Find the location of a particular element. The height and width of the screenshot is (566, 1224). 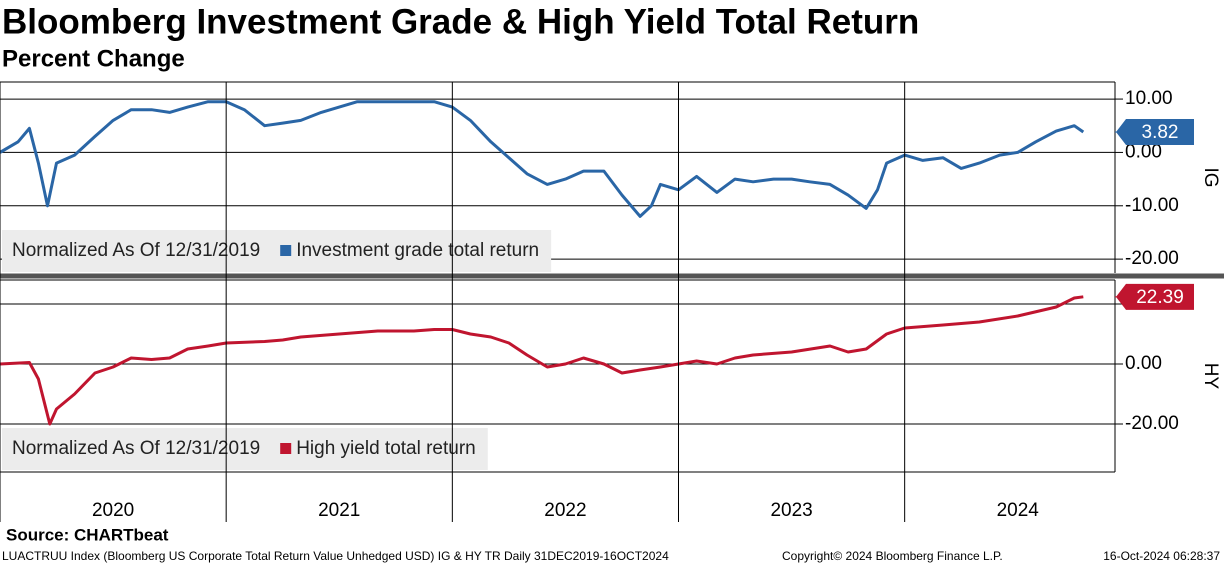

x-tick-label: 2024 is located at coordinates (1018, 510).